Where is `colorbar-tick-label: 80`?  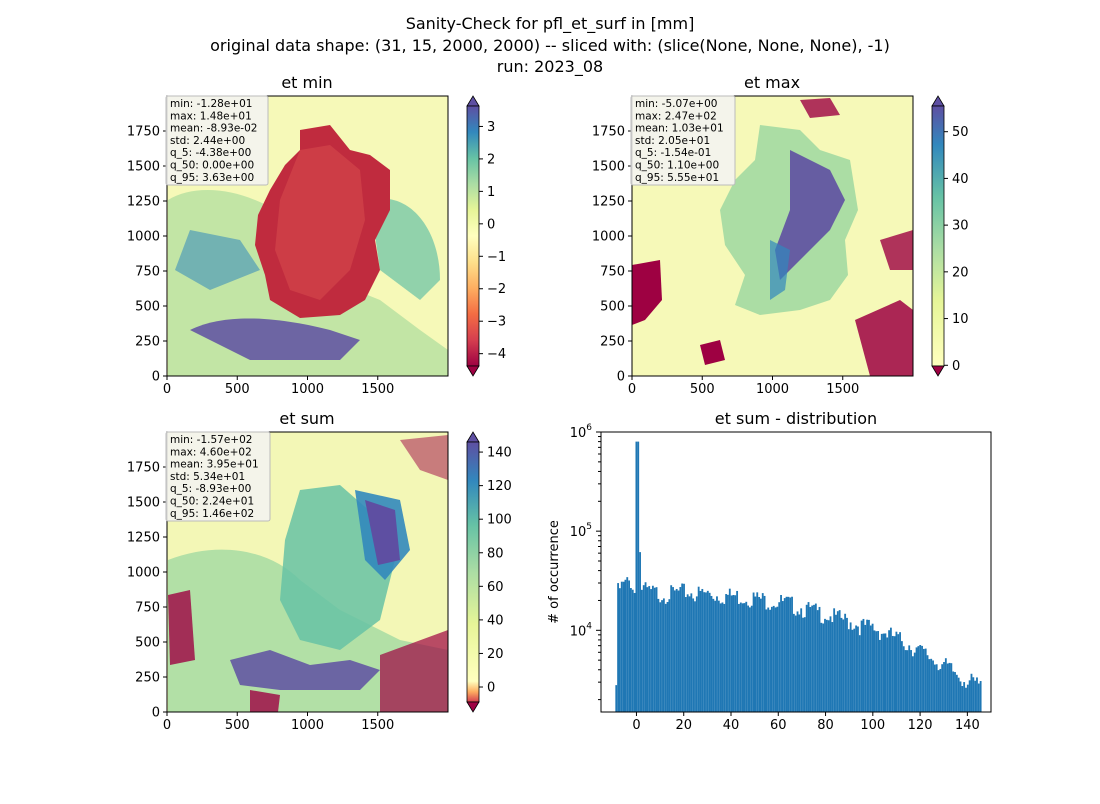
colorbar-tick-label: 80 is located at coordinates (495, 553).